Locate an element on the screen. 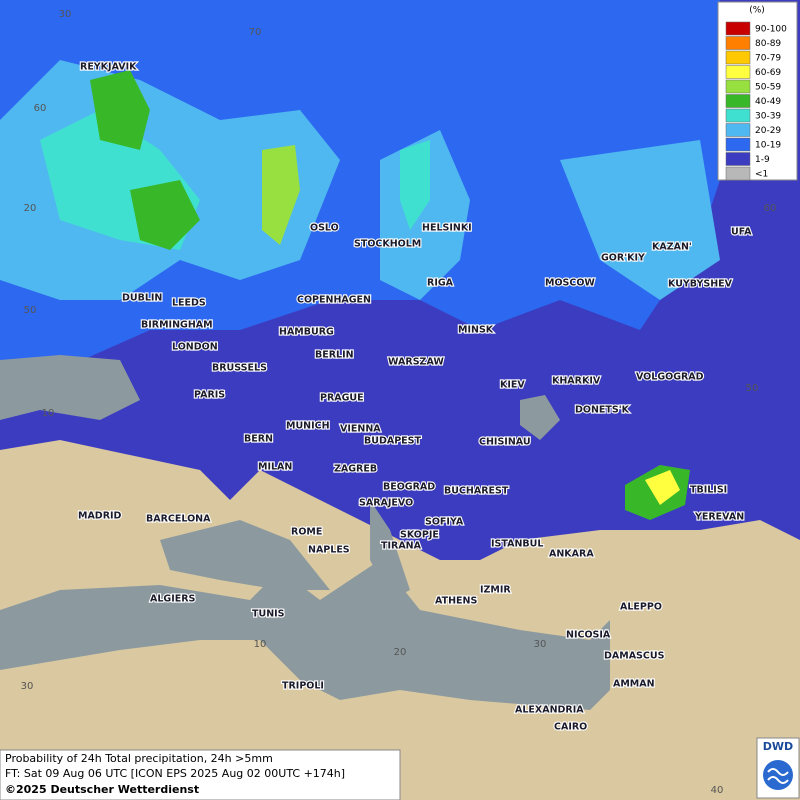 The image size is (800, 800). city-label: RIGA is located at coordinates (440, 283).